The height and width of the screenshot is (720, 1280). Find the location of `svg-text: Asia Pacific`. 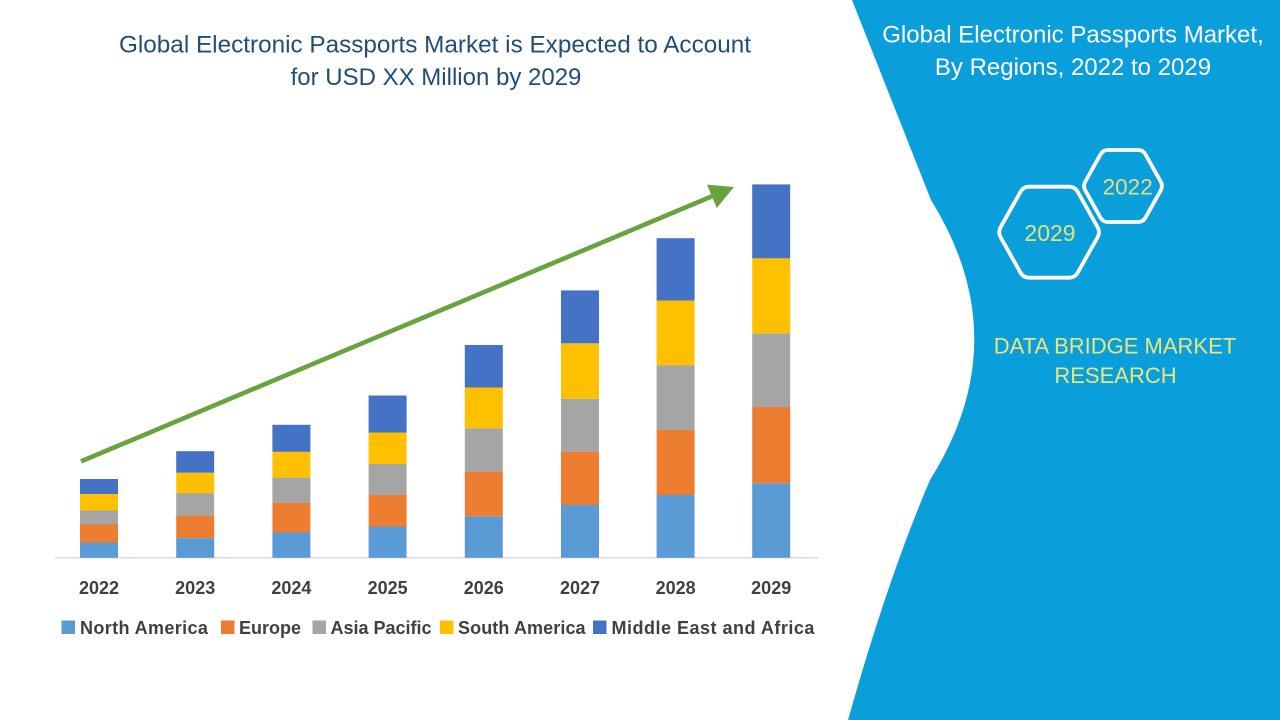

svg-text: Asia Pacific is located at coordinates (381, 628).